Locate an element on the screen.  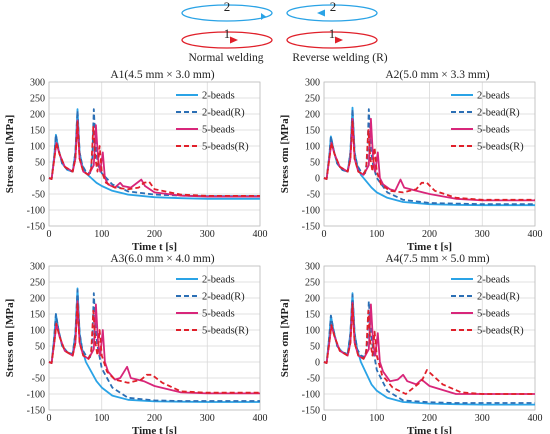
reverse-pass2-arrow-icon is located at coordinates (321, 13).